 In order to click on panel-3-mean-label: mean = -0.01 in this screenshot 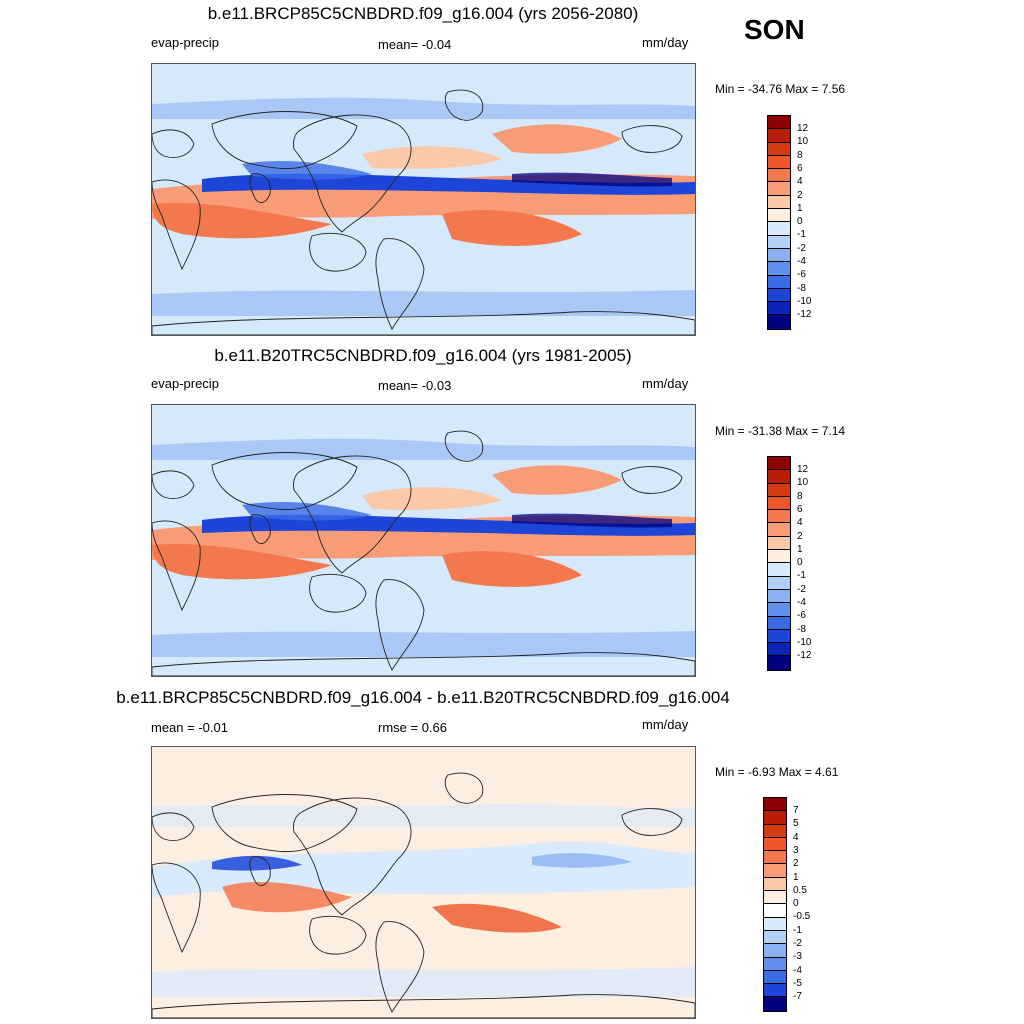, I will do `click(189, 727)`.